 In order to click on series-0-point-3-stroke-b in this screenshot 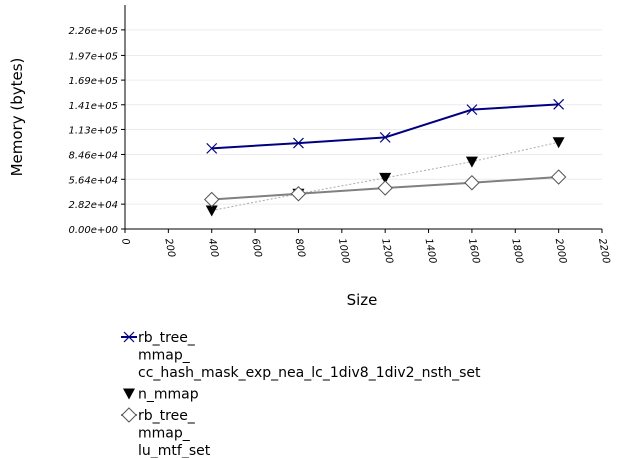, I will do `click(472, 110)`.